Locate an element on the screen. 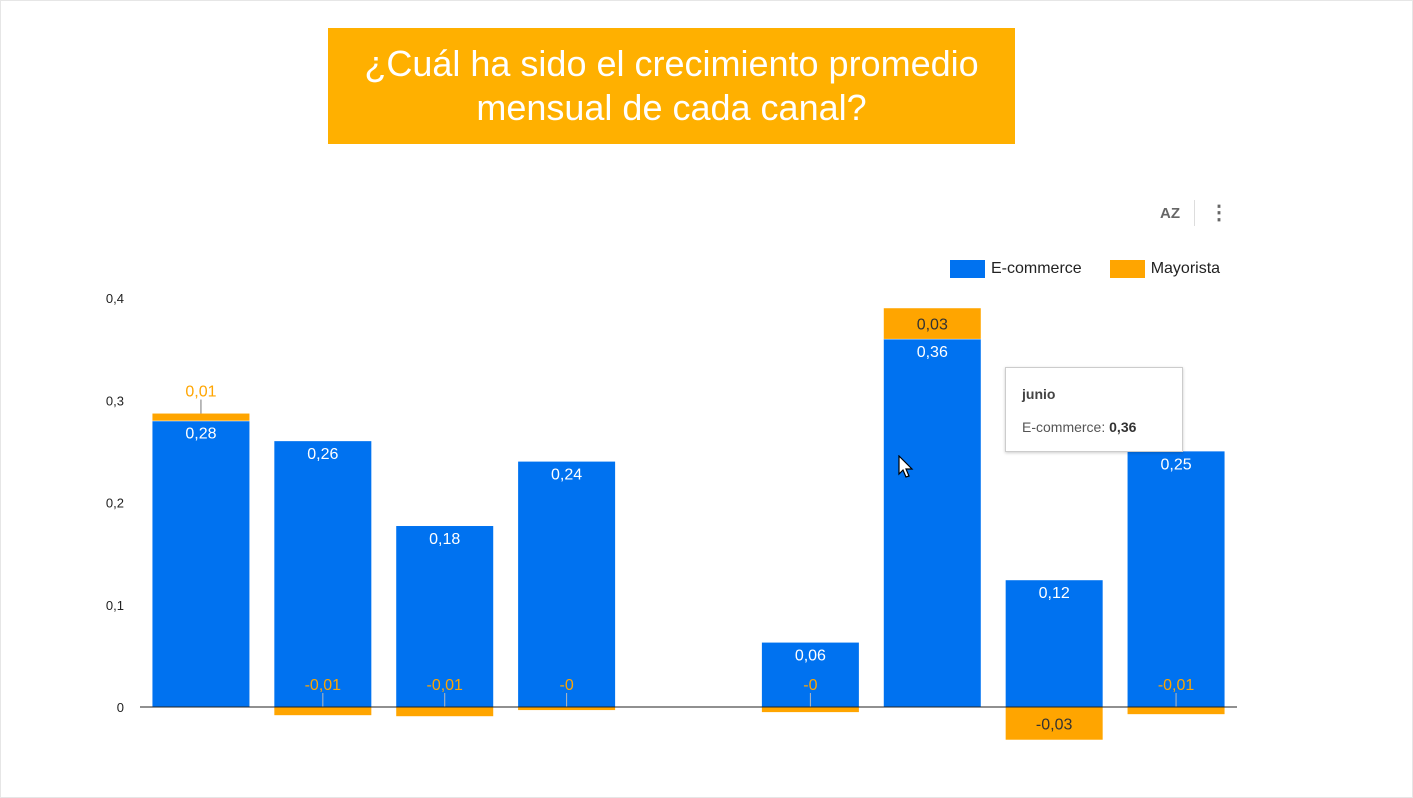  data-label-mayorista: 0,03 is located at coordinates (932, 325).